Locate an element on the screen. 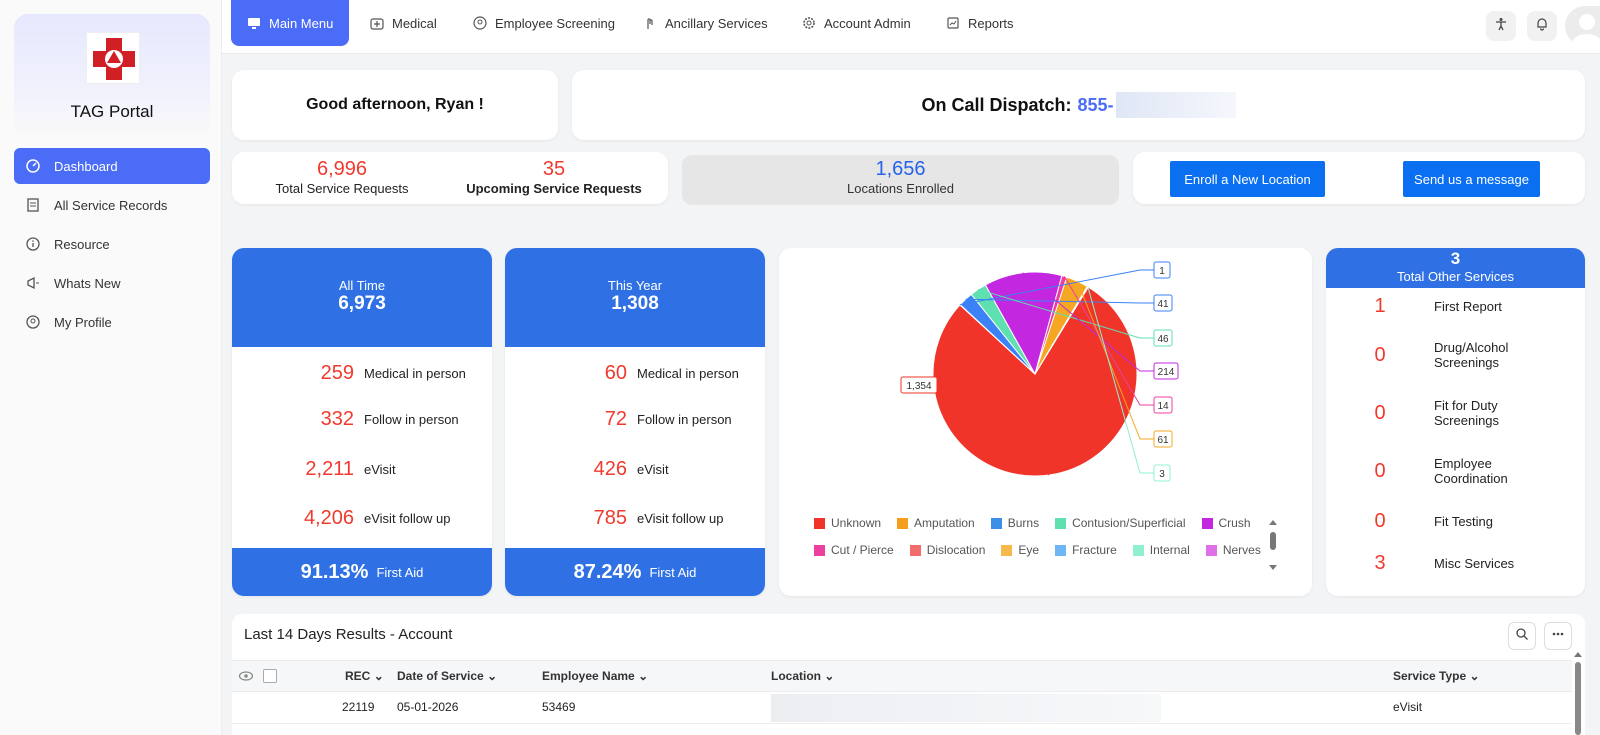  accessibility-button is located at coordinates (1501, 26).